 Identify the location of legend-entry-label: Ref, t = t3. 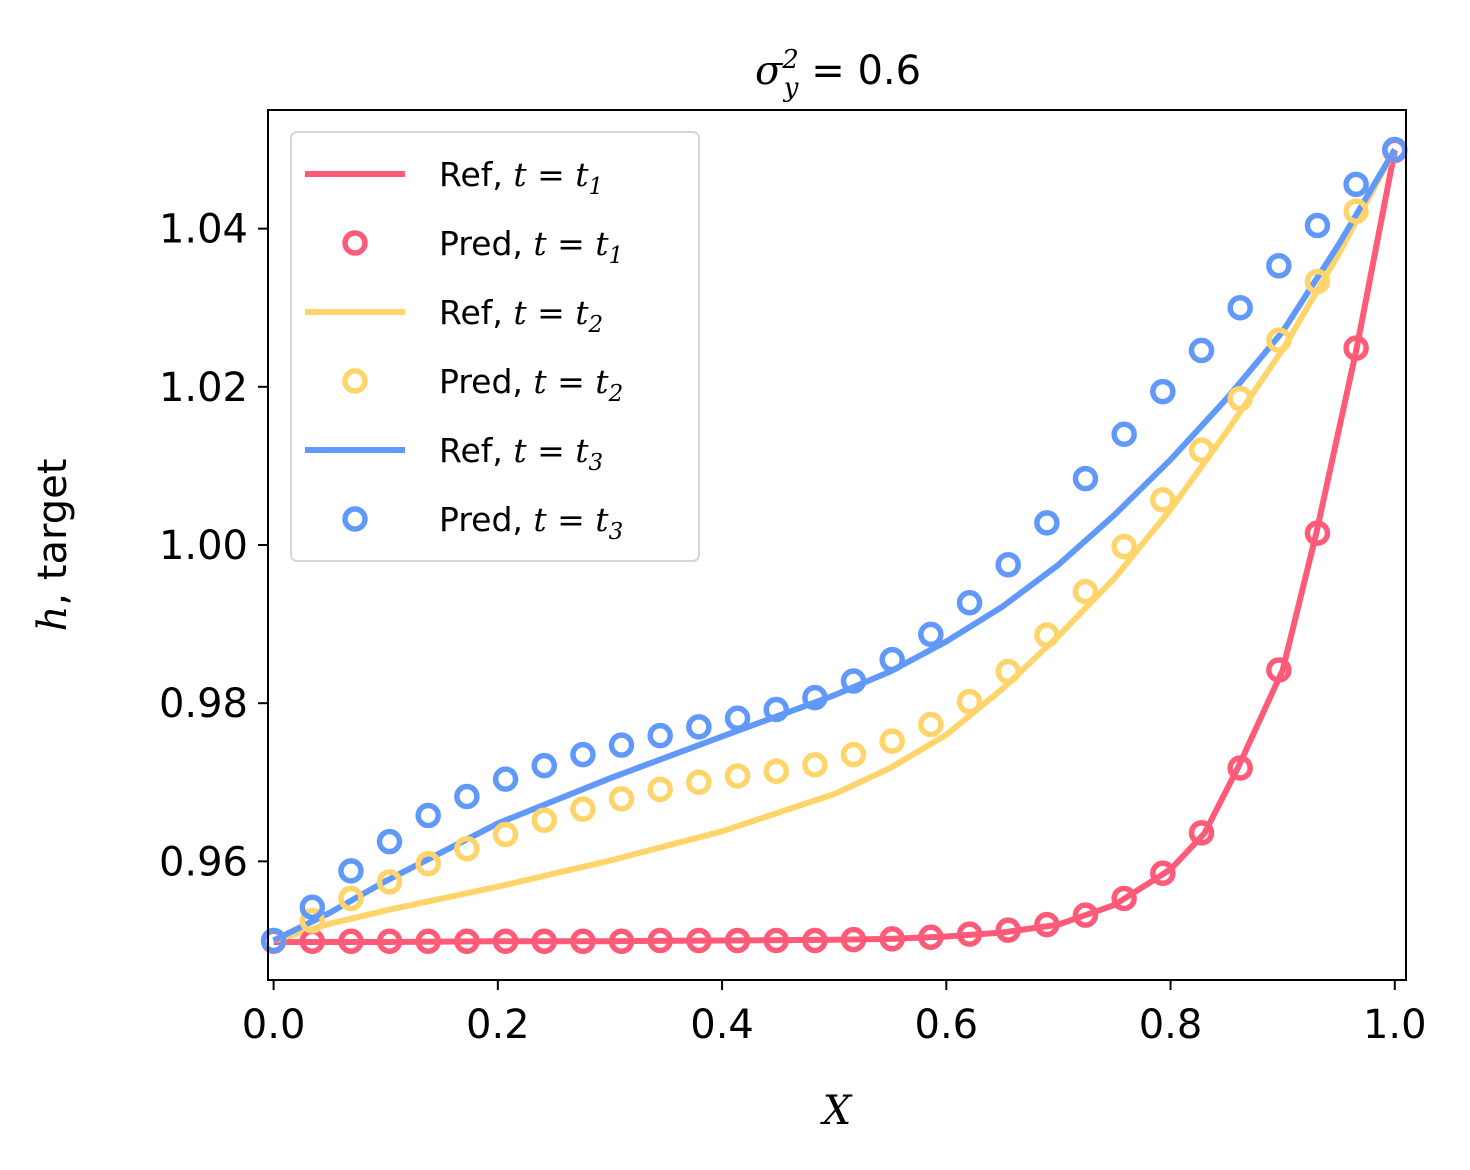
(521, 453).